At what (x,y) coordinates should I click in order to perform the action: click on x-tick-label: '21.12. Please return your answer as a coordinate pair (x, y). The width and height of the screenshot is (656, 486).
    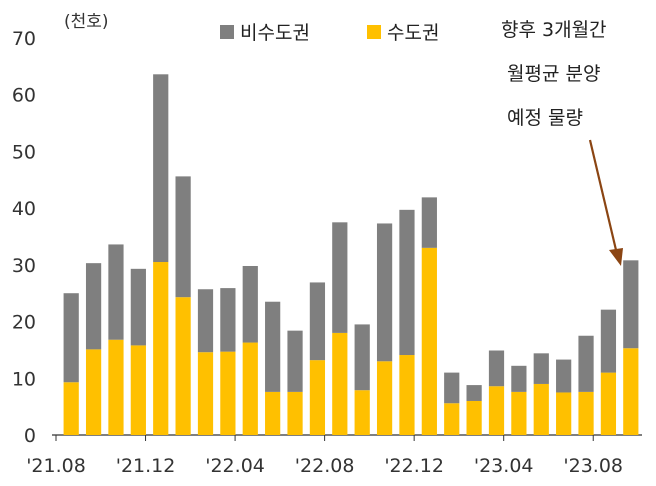
    Looking at the image, I should click on (146, 466).